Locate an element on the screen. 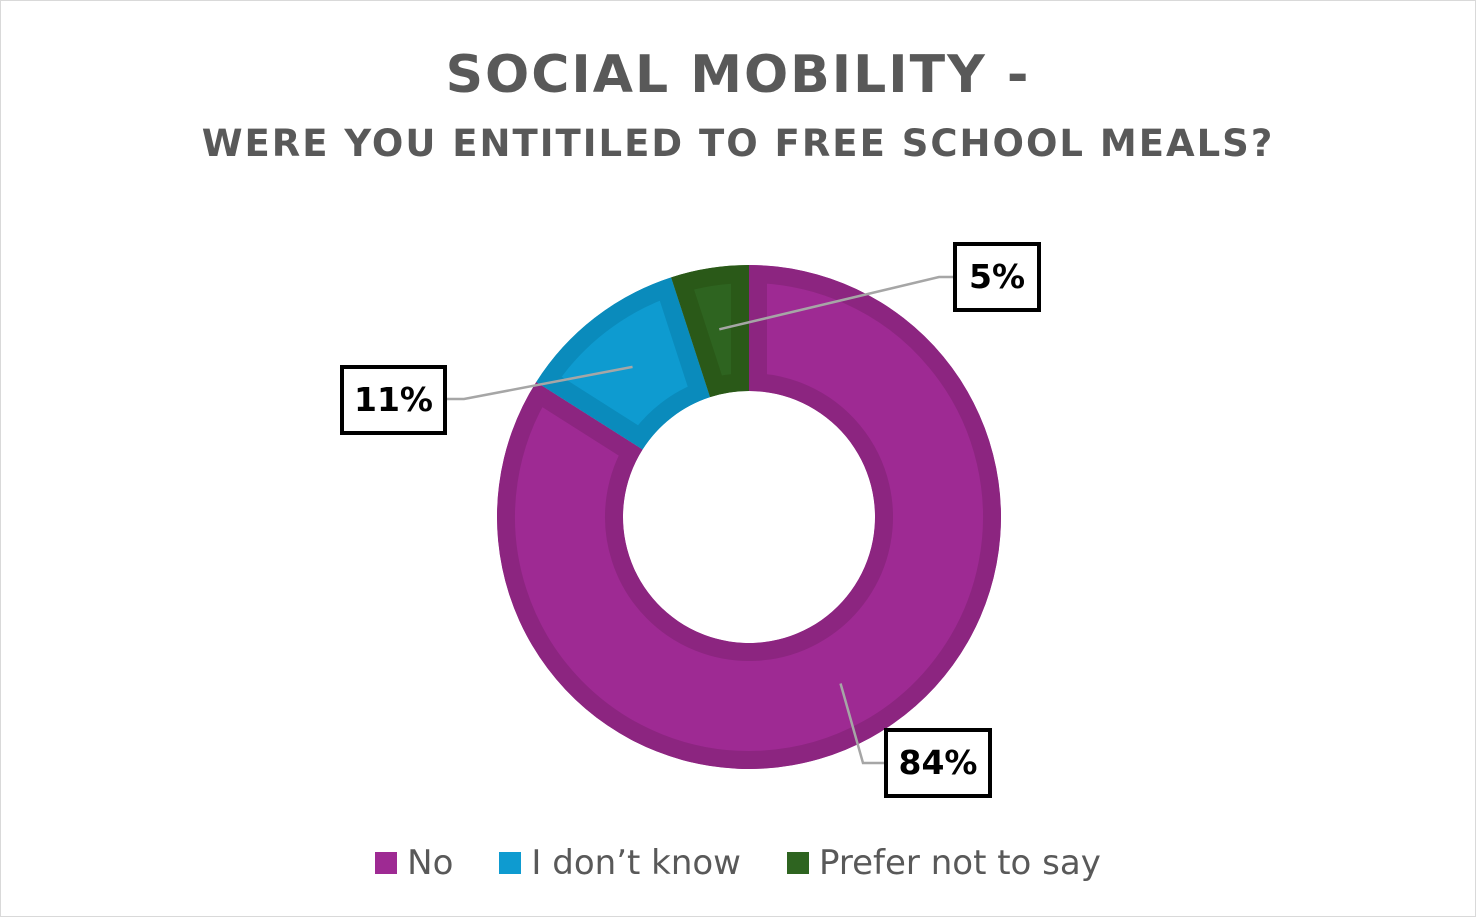  chart-subtitle: WERE YOU ENTITILED TO FREE SCHOOL MEALS? is located at coordinates (738, 143).